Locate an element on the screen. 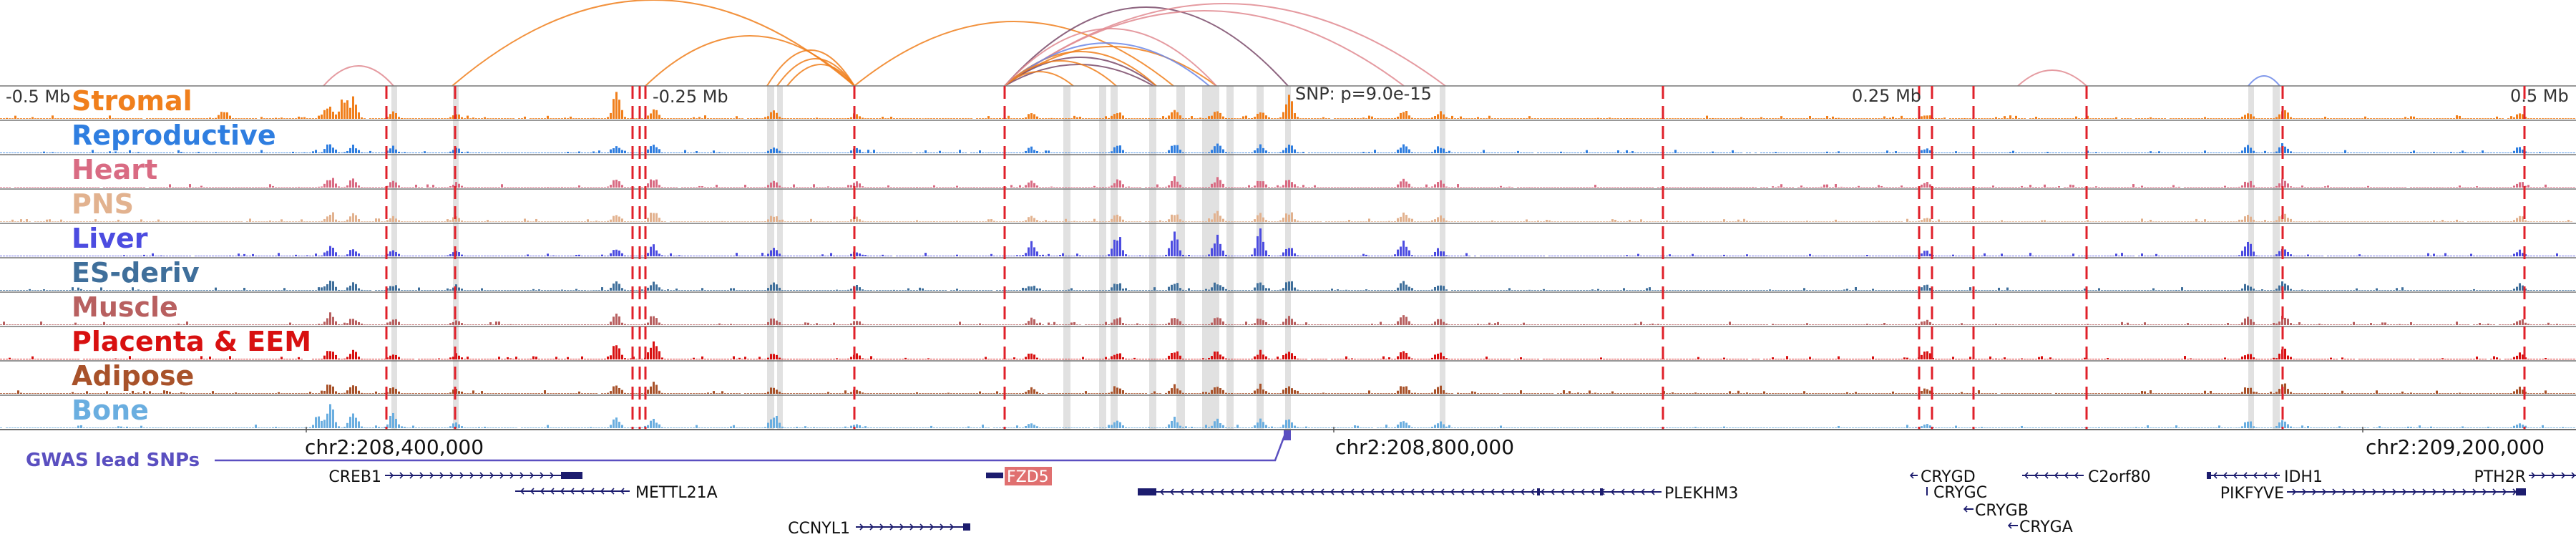  gene-c2orf80: C2orf80 is located at coordinates (2086, 477).